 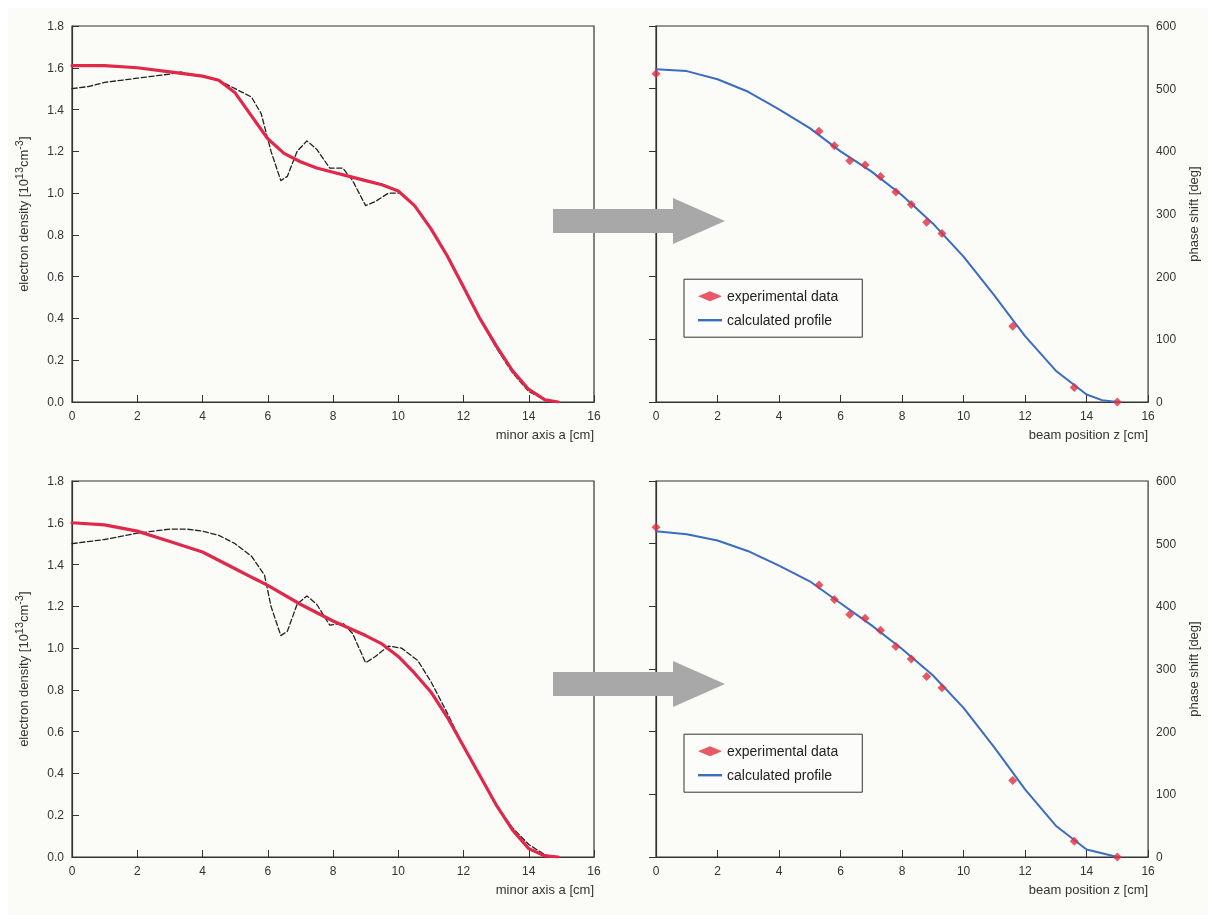 What do you see at coordinates (56, 360) in the screenshot?
I see `y-tick-label: 0.2` at bounding box center [56, 360].